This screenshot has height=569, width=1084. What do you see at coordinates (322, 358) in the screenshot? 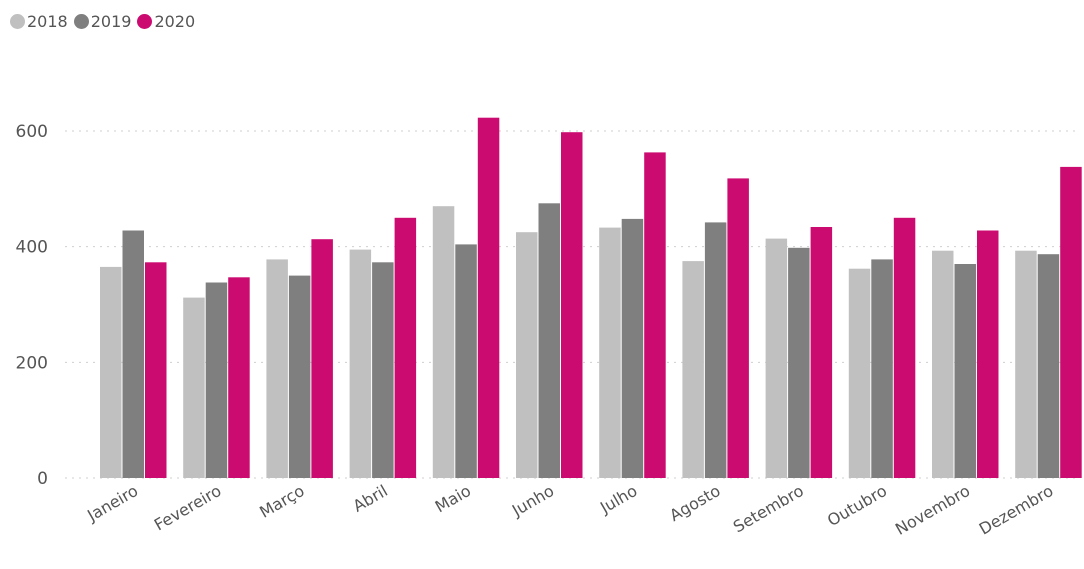
I see `bar-2020-março` at bounding box center [322, 358].